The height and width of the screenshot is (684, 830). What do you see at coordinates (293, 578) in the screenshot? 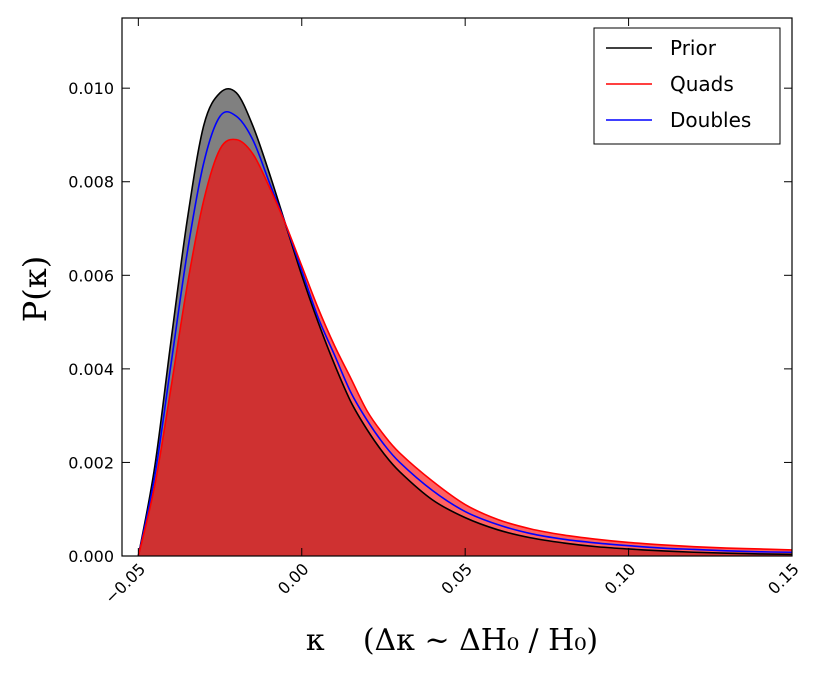
I see `x-tick-label: 0.00` at bounding box center [293, 578].